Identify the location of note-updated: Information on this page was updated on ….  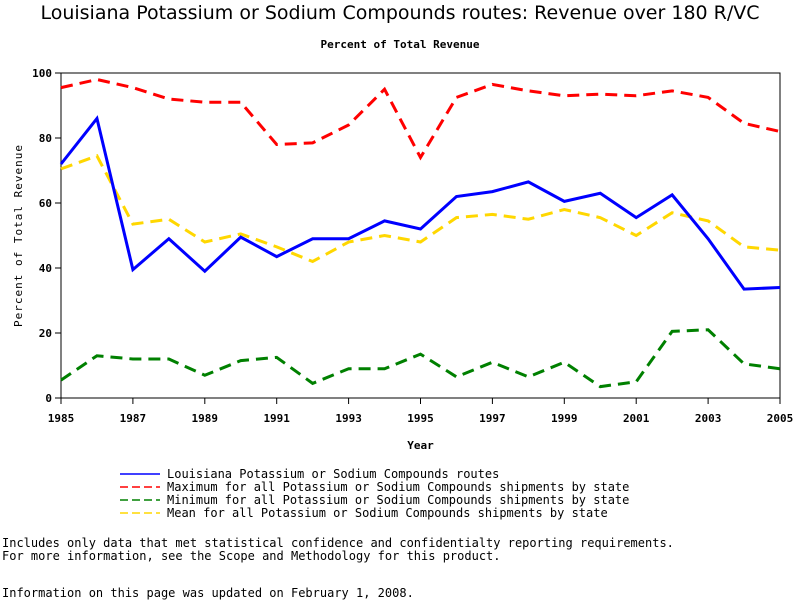
(208, 593).